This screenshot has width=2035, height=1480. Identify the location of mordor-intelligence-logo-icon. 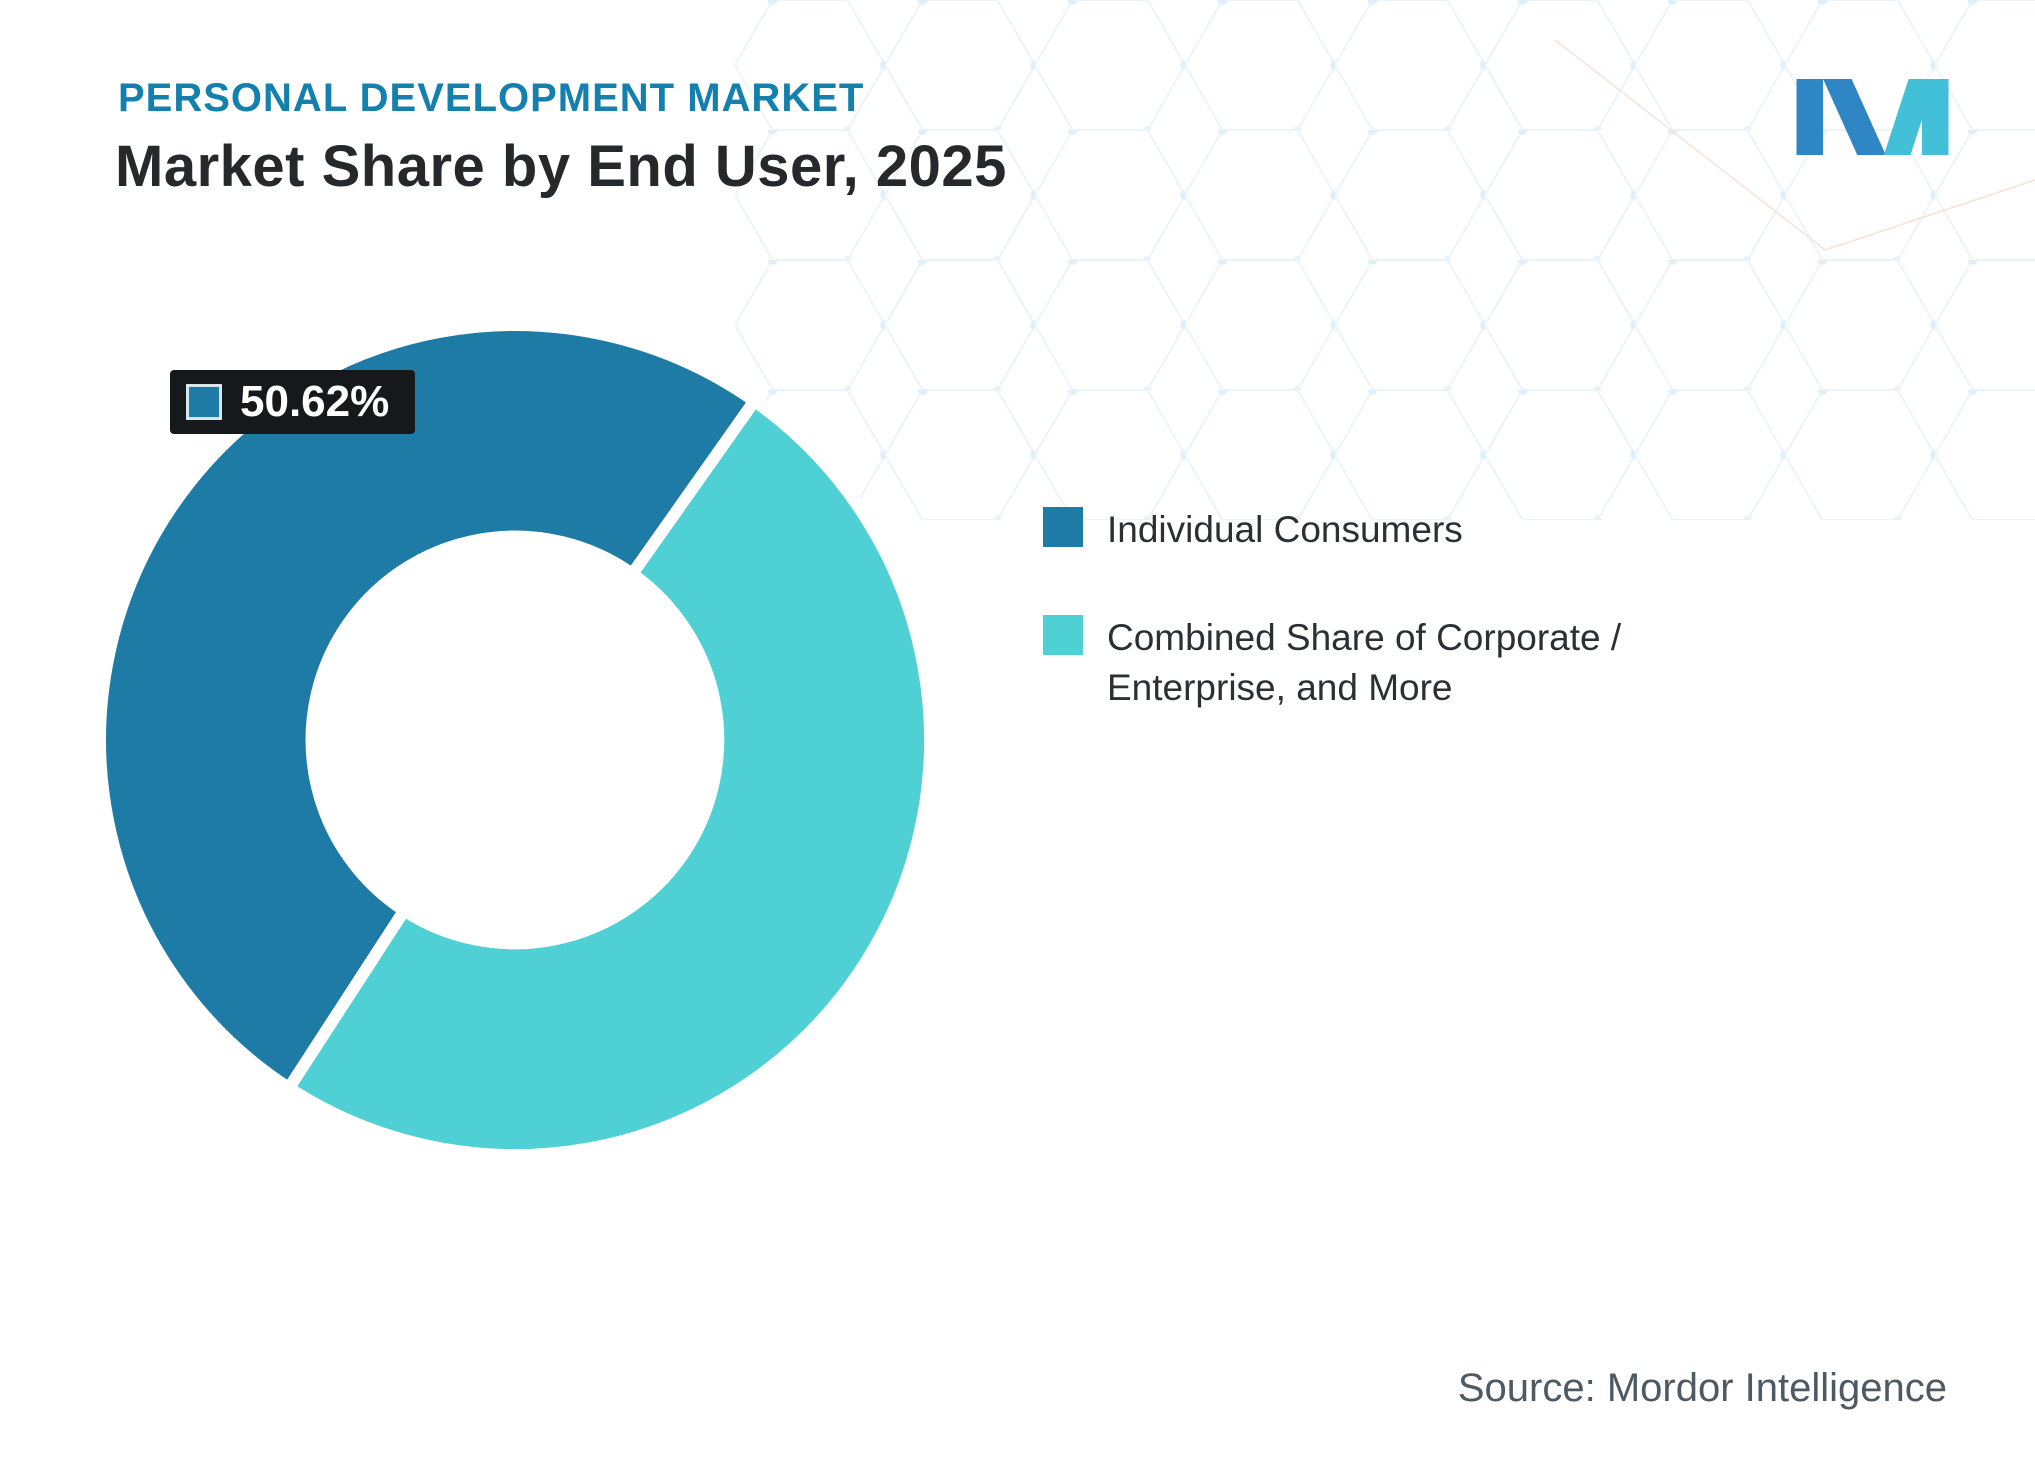
(1872, 117).